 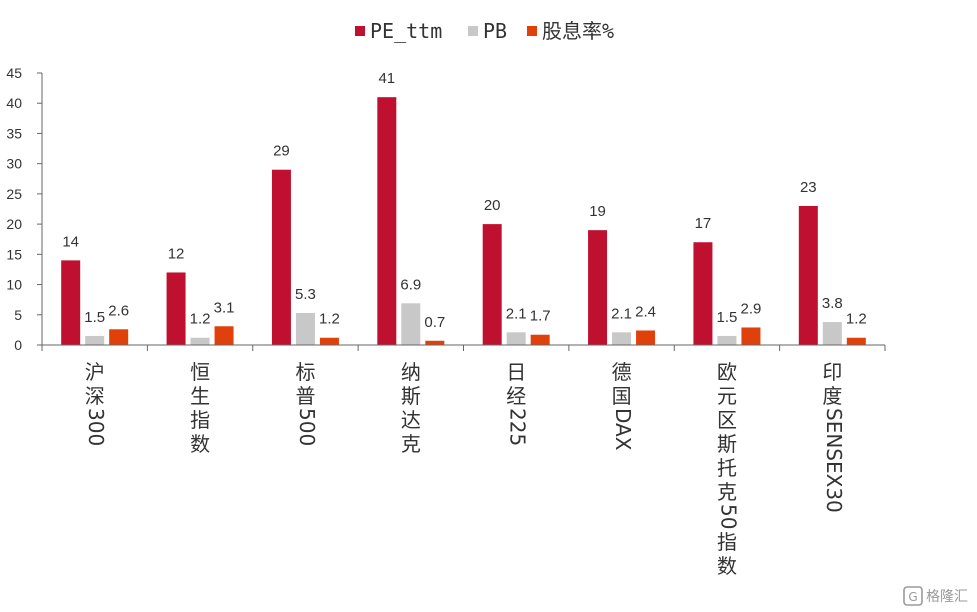 What do you see at coordinates (516, 396) in the screenshot?
I see `svg-text: 经` at bounding box center [516, 396].